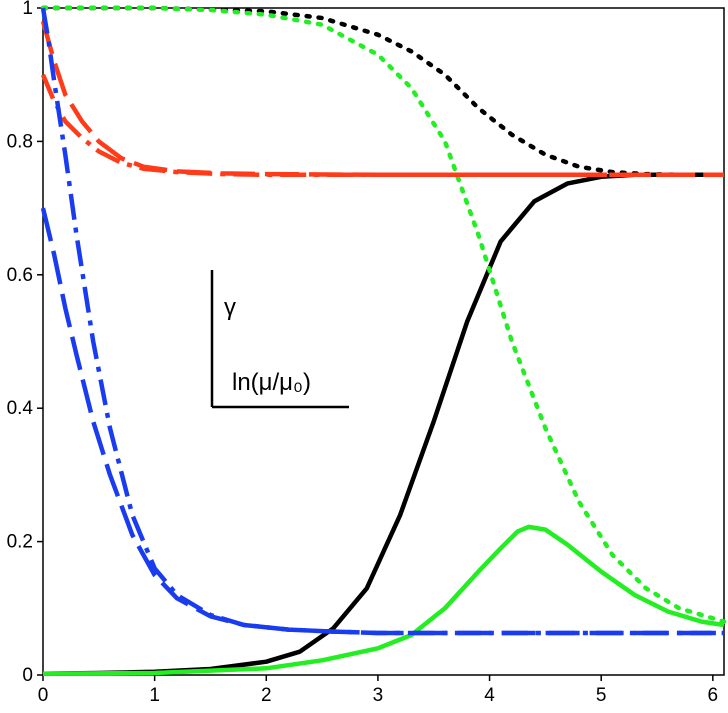 This screenshot has height=713, width=728. I want to click on x-tick-label: 3, so click(378, 695).